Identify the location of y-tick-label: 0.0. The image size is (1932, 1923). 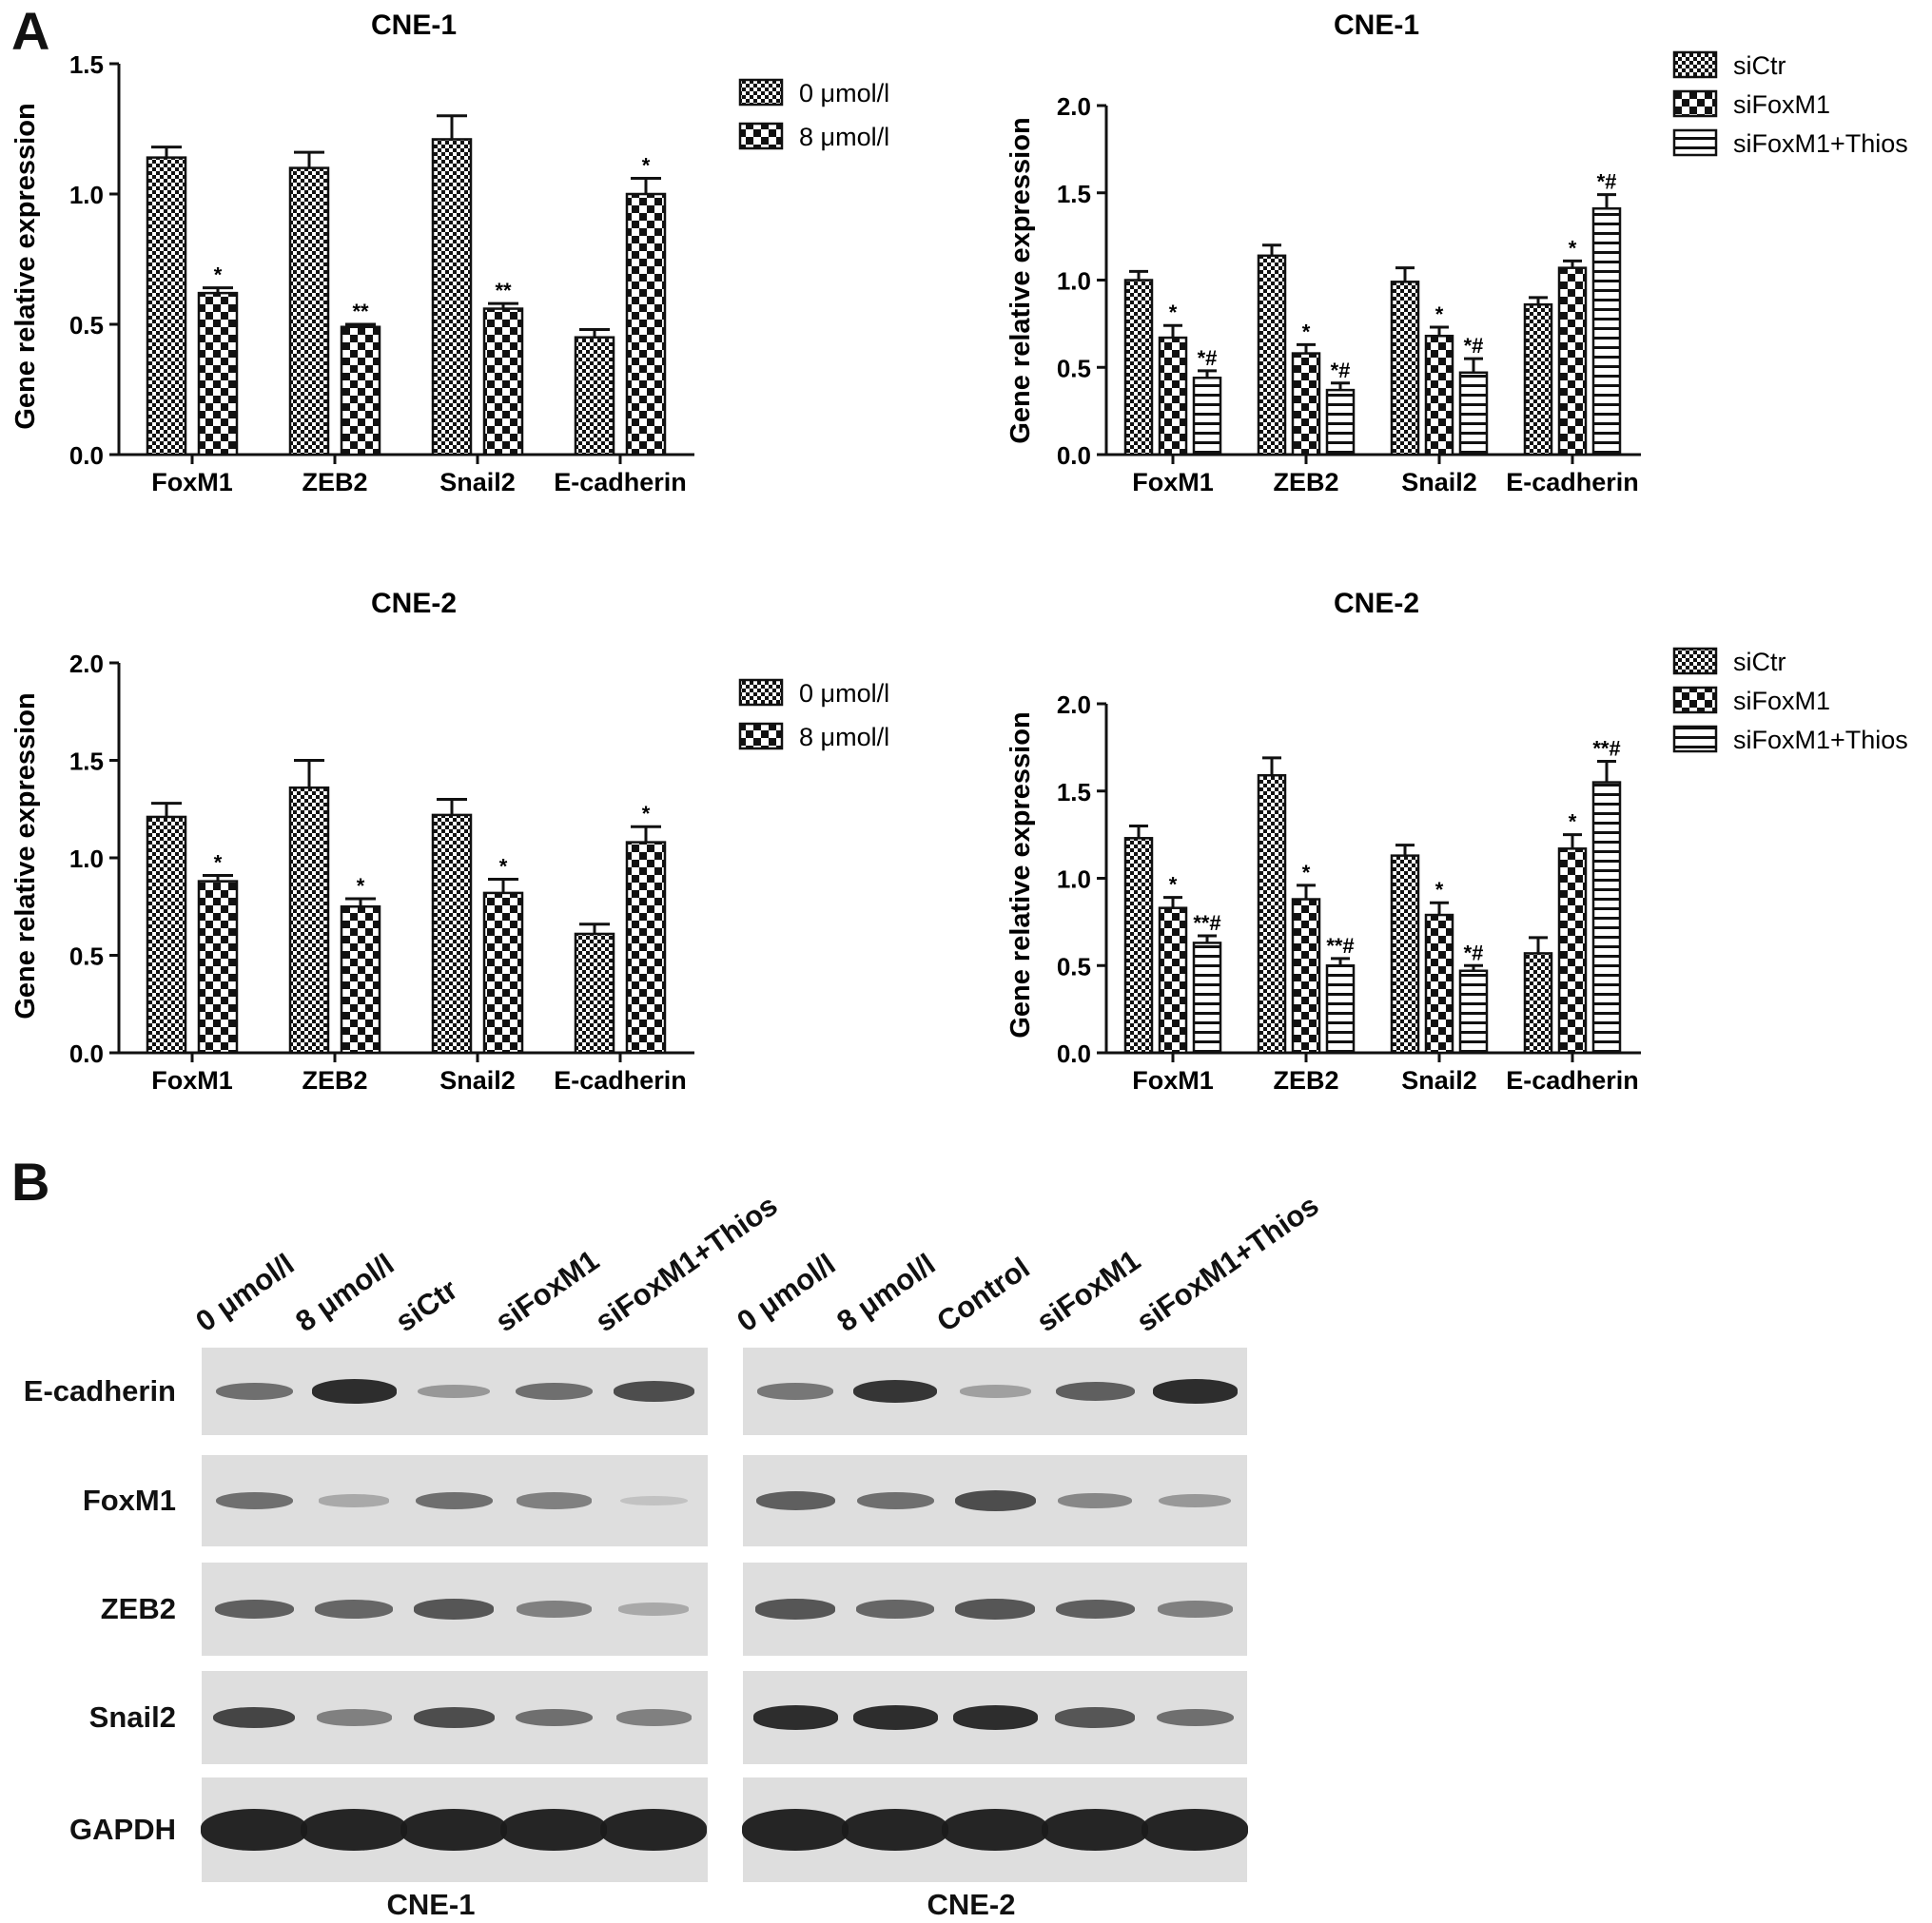
(1074, 455).